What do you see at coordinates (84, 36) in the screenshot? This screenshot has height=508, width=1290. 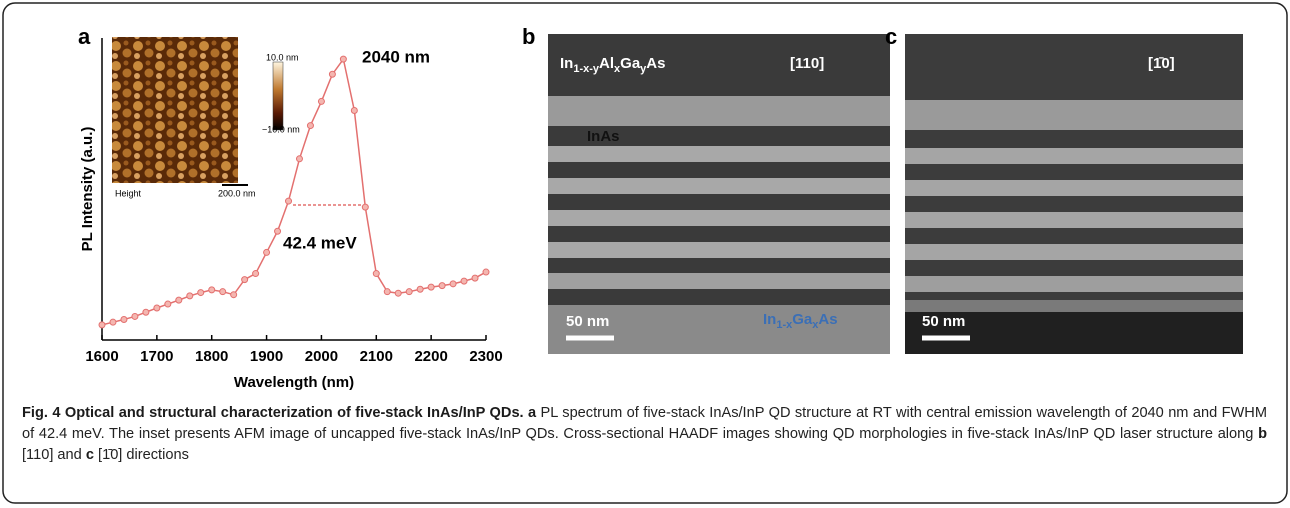 I see `panel-label: a` at bounding box center [84, 36].